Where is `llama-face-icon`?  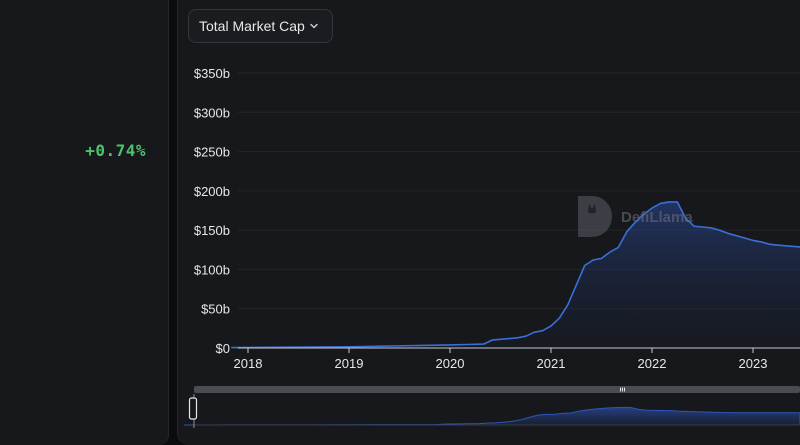 llama-face-icon is located at coordinates (592, 209).